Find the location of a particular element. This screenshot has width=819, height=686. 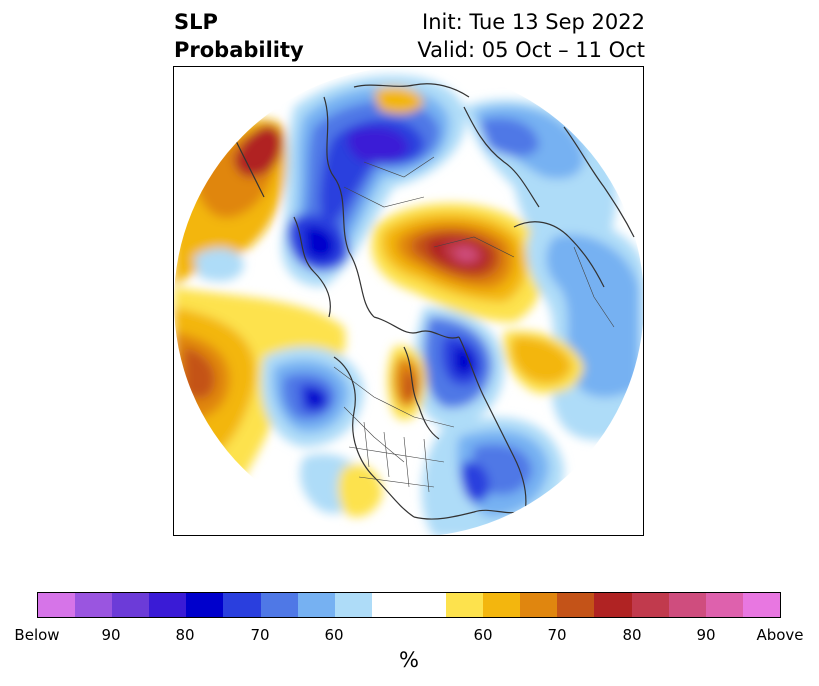

tick-above-90: 90 is located at coordinates (706, 635).